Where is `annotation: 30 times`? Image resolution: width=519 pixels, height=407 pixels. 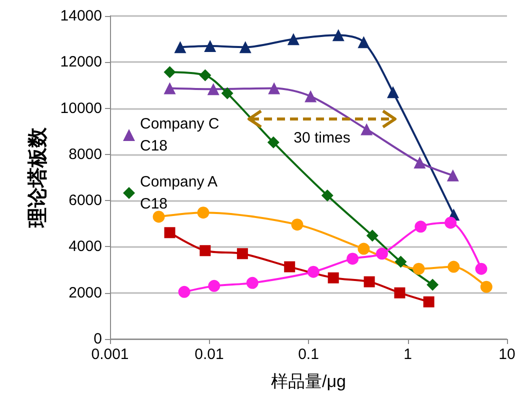
annotation: 30 times is located at coordinates (322, 138).